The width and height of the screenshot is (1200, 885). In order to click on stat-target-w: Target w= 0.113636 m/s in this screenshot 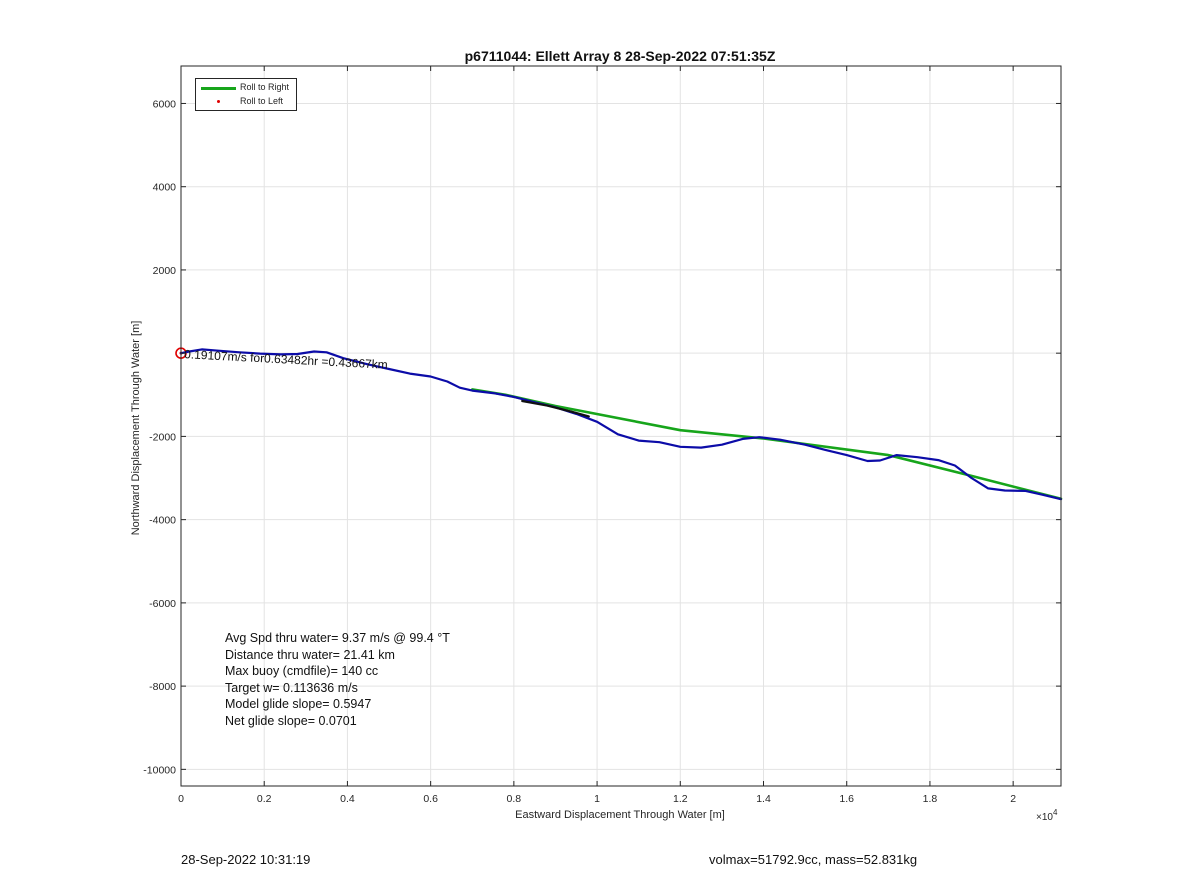, I will do `click(291, 687)`.